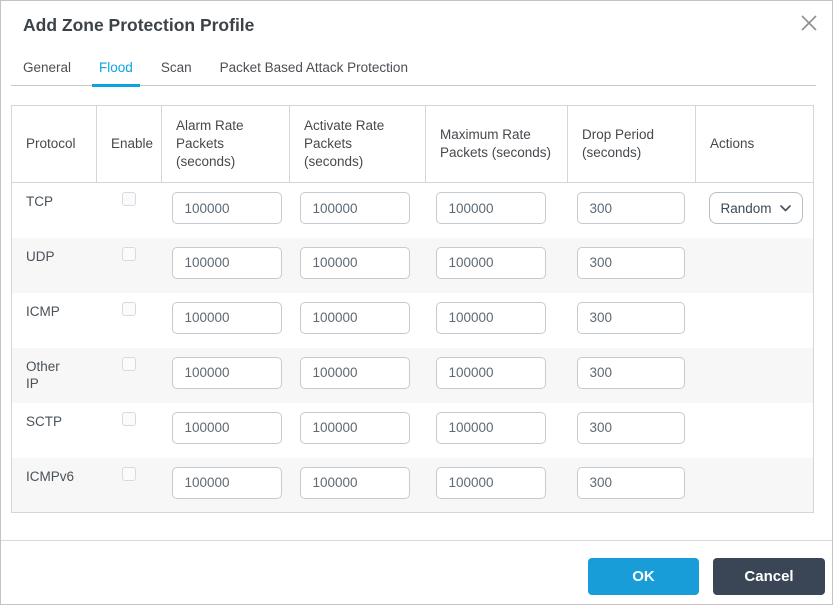  Describe the element at coordinates (54, 144) in the screenshot. I see `header-protocol: Protocol` at that location.